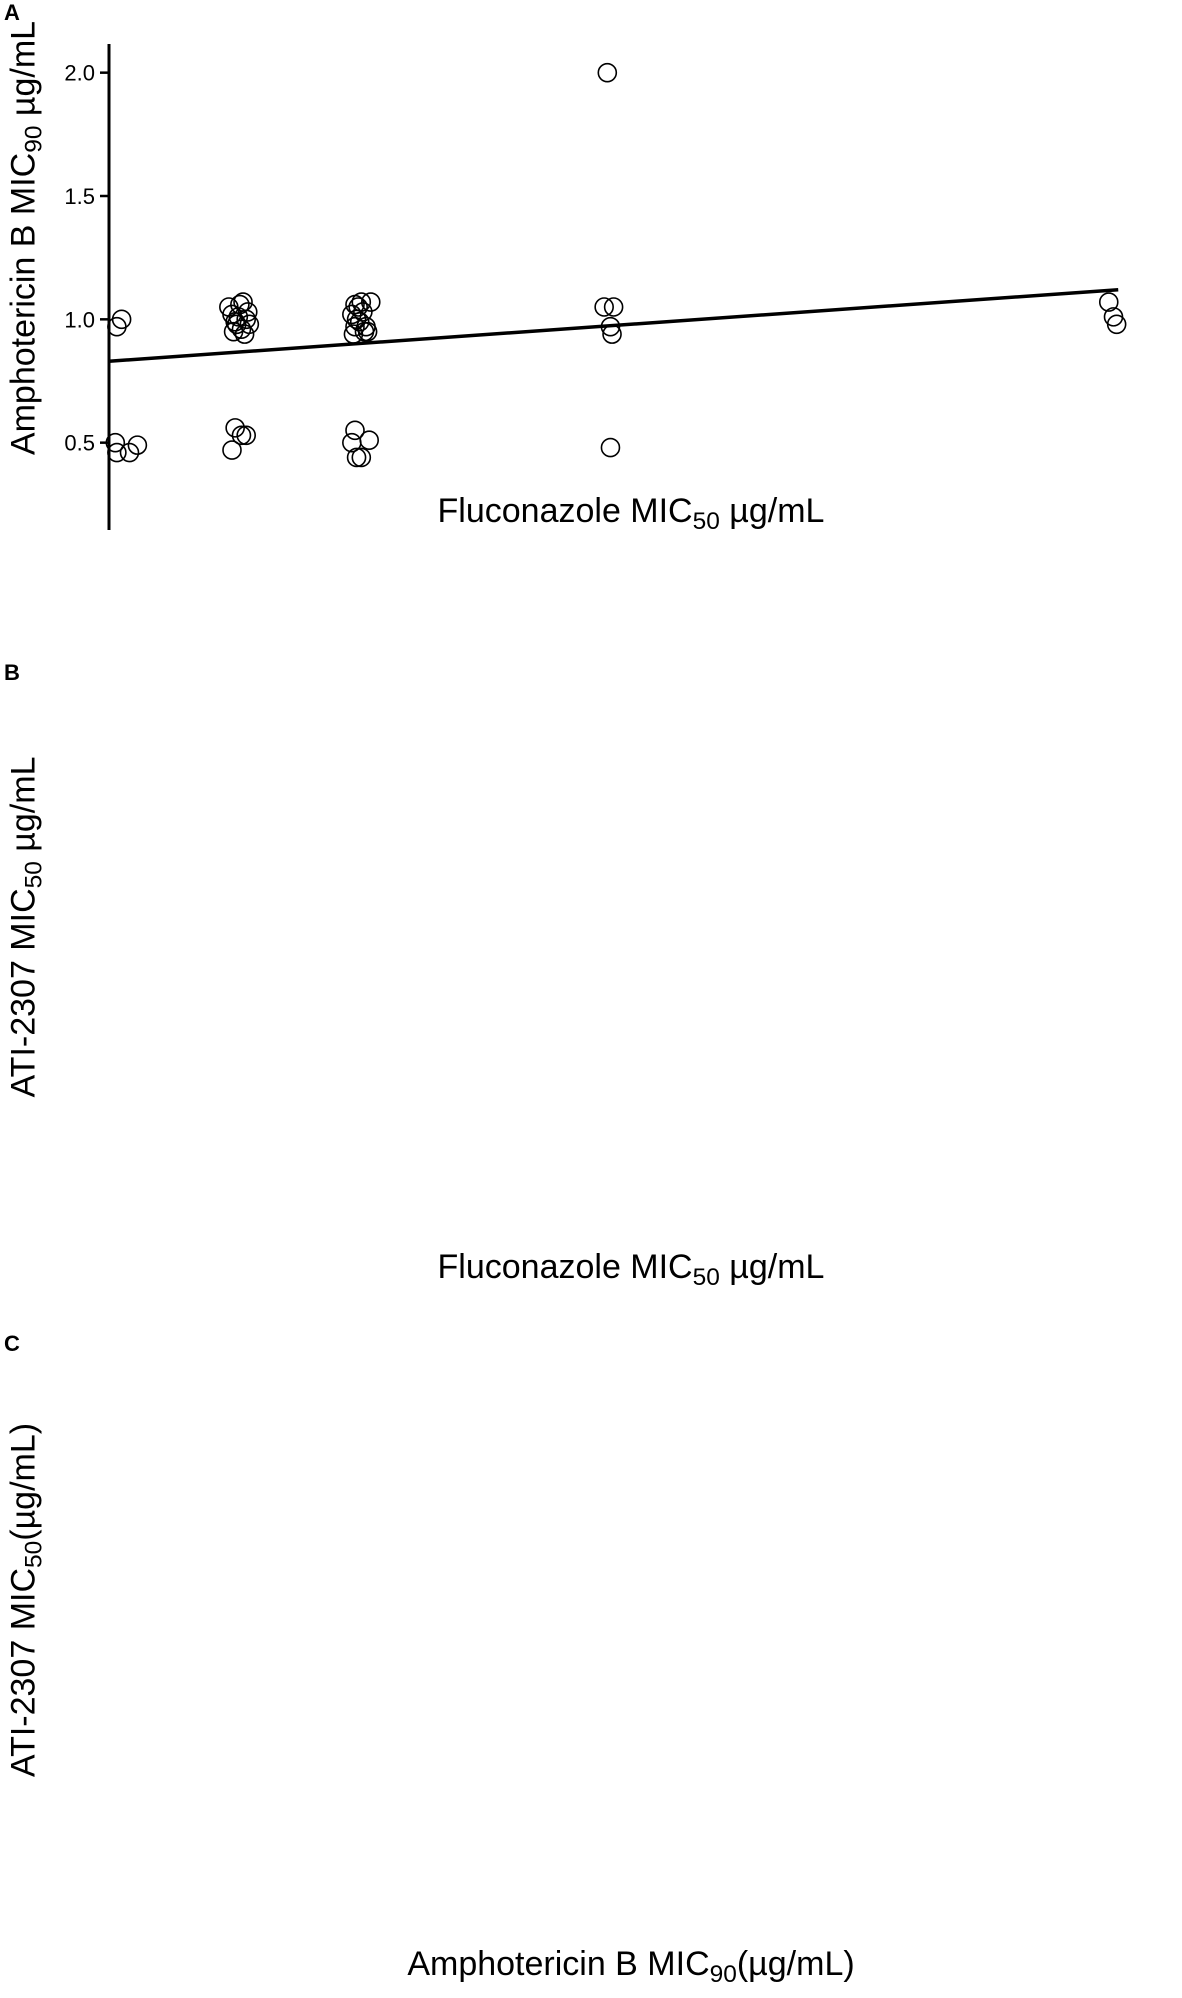 This screenshot has width=1182, height=1998. Describe the element at coordinates (79, 196) in the screenshot. I see `y-tick-label: 1.5` at that location.